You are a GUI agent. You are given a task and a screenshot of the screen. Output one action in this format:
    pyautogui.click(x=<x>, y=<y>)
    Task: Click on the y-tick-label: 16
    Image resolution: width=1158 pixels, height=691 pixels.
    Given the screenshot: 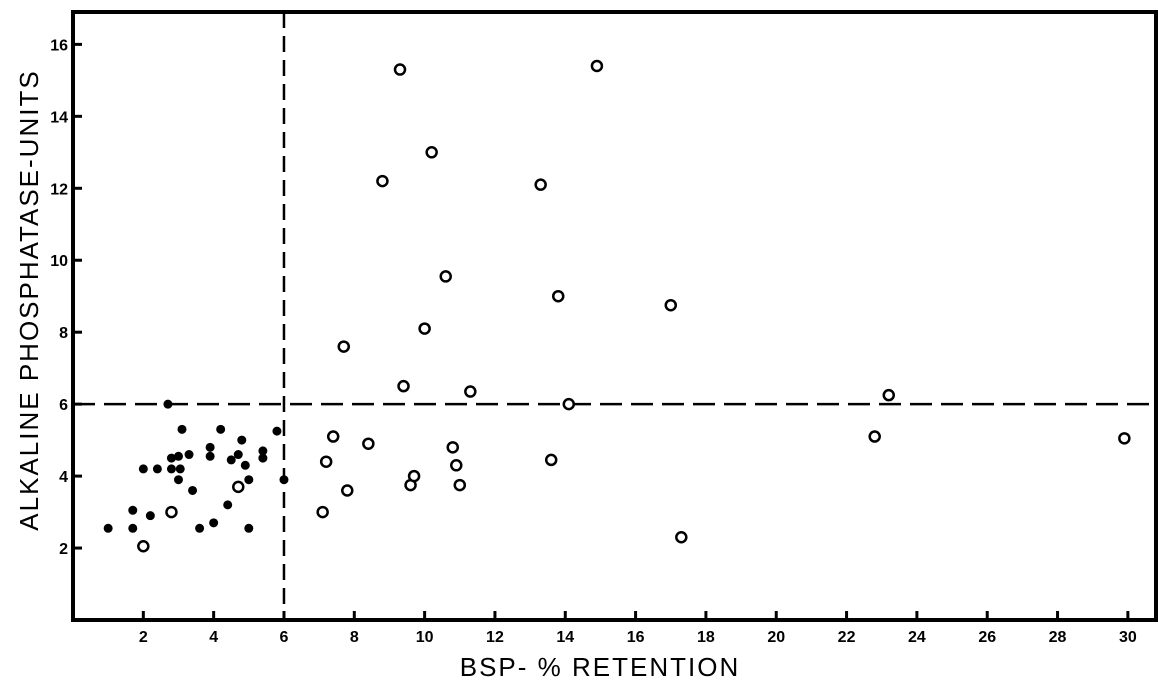 What is the action you would take?
    pyautogui.click(x=59, y=45)
    